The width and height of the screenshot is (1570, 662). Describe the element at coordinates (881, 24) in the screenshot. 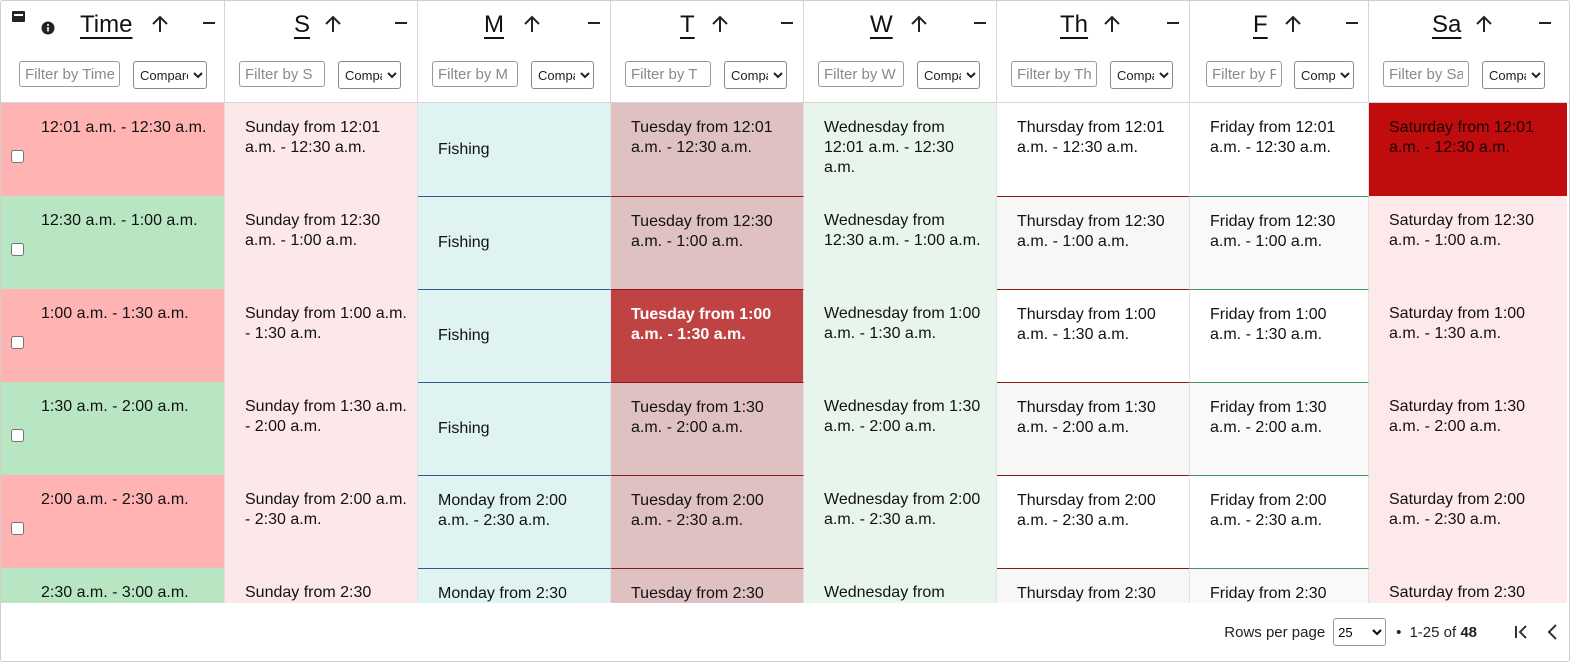

I see `column-title: W` at that location.